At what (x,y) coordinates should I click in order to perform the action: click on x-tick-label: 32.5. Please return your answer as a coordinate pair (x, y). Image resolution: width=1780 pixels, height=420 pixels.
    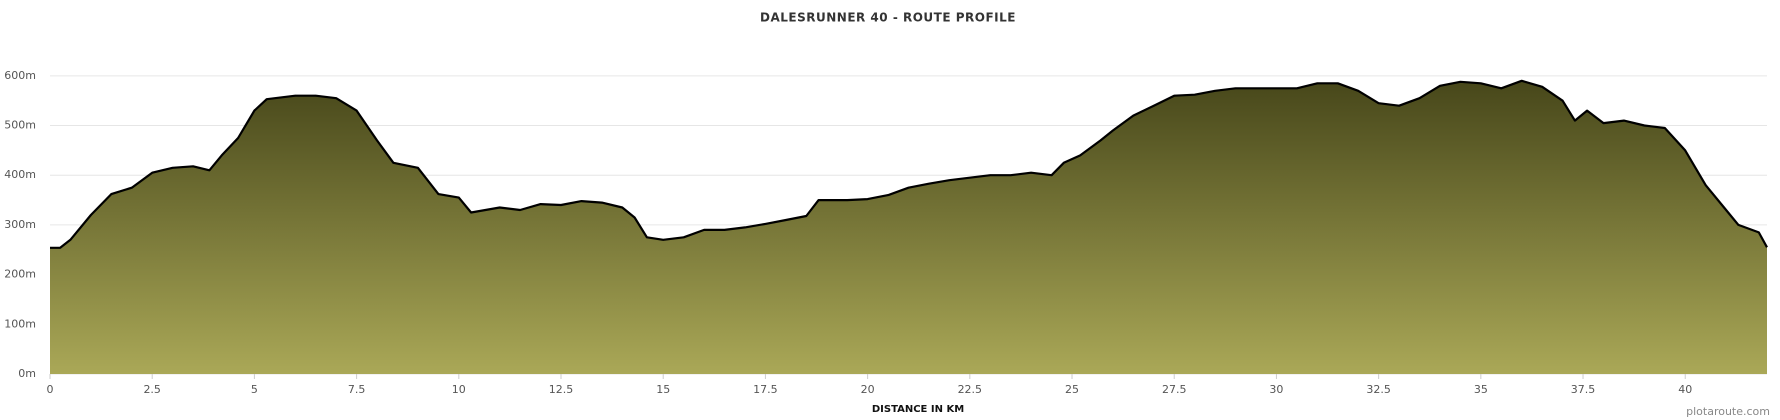
    Looking at the image, I should click on (1378, 389).